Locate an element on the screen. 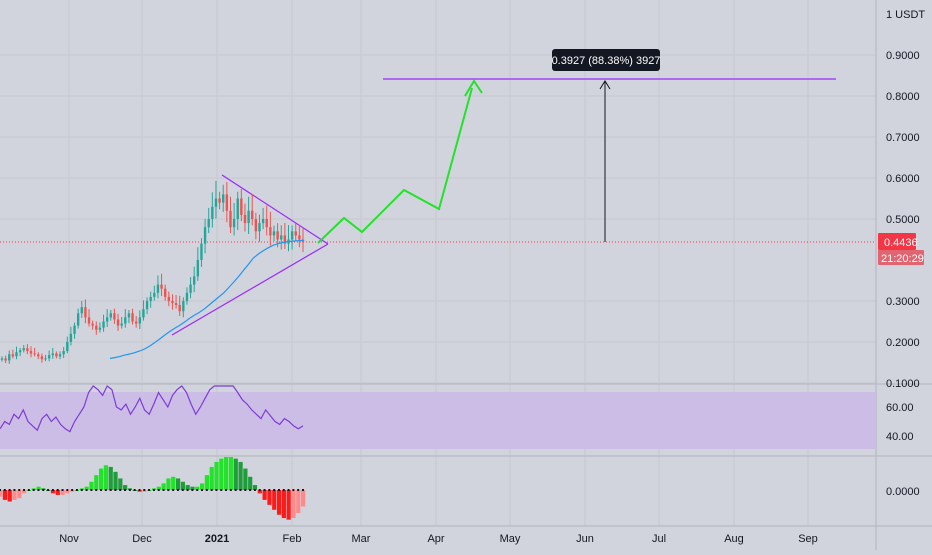 This screenshot has width=932, height=555. price-axis-unit: 1 USDT is located at coordinates (905, 15).